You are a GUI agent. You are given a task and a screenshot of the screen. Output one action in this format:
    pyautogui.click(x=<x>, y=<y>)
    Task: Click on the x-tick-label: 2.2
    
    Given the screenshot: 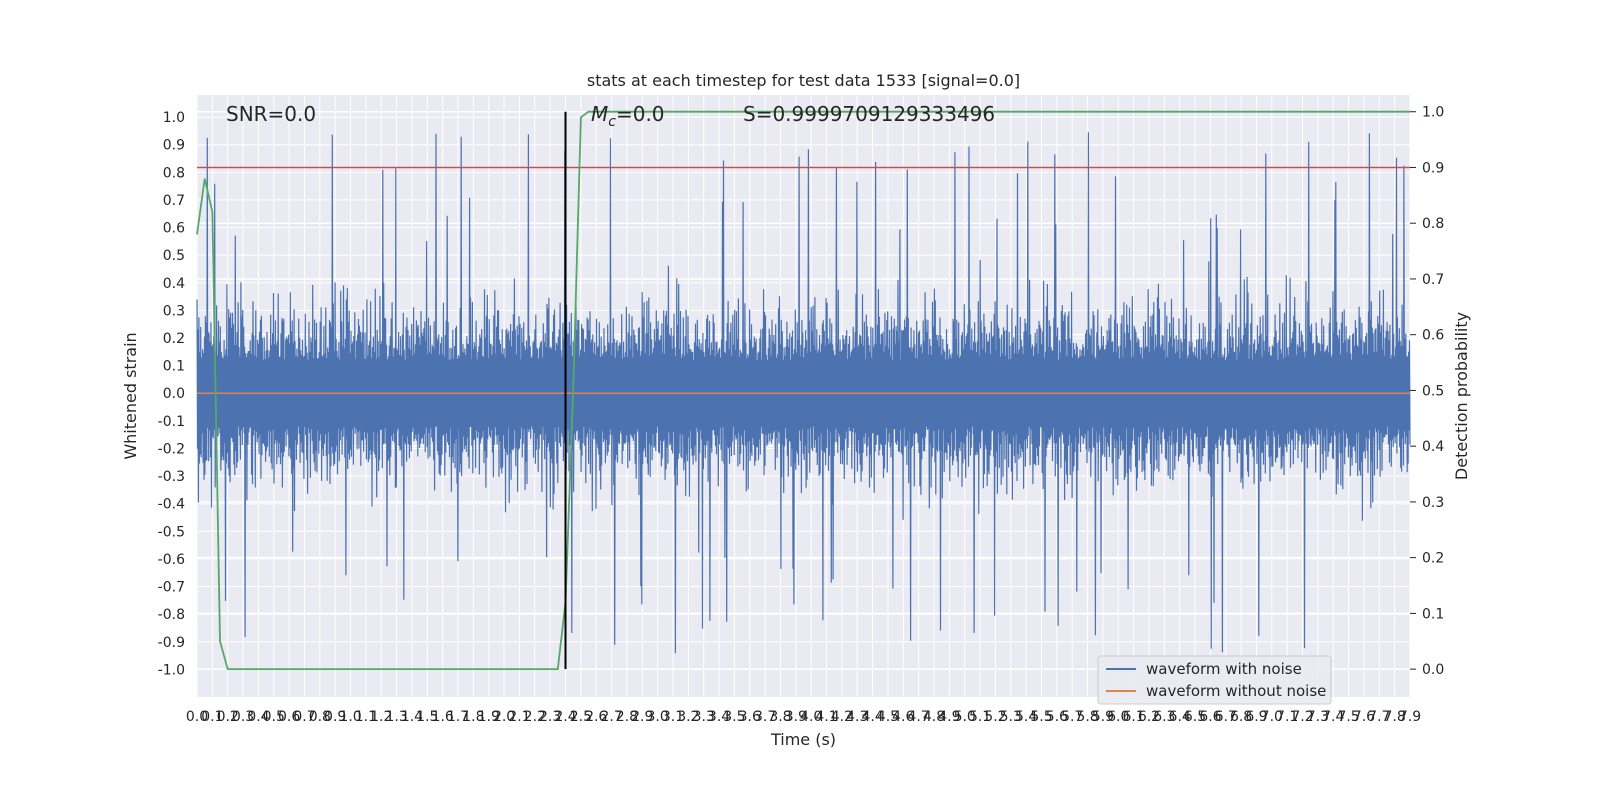 What is the action you would take?
    pyautogui.click(x=535, y=717)
    